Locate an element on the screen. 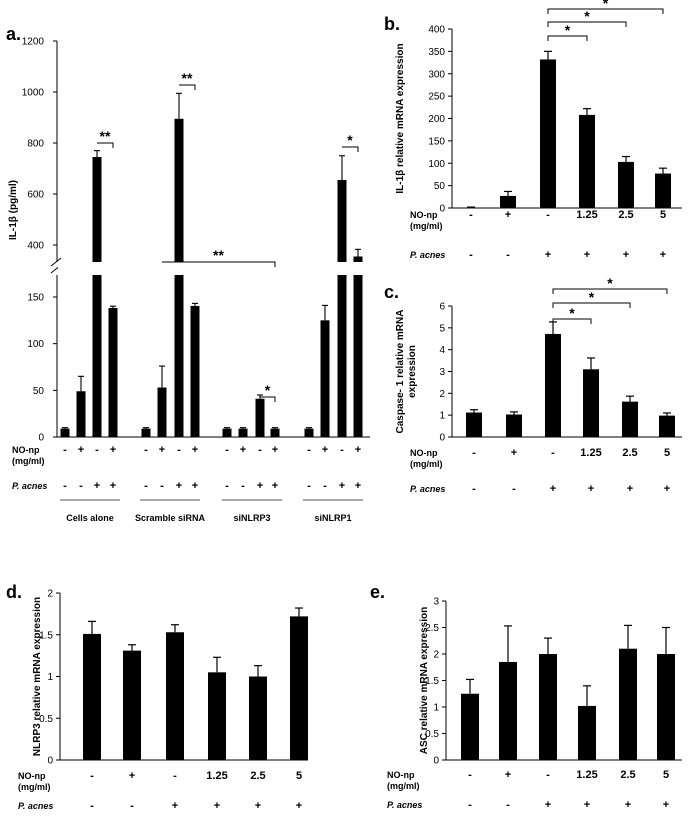  panel-e-ytick-label: 1 is located at coordinates (436, 708).